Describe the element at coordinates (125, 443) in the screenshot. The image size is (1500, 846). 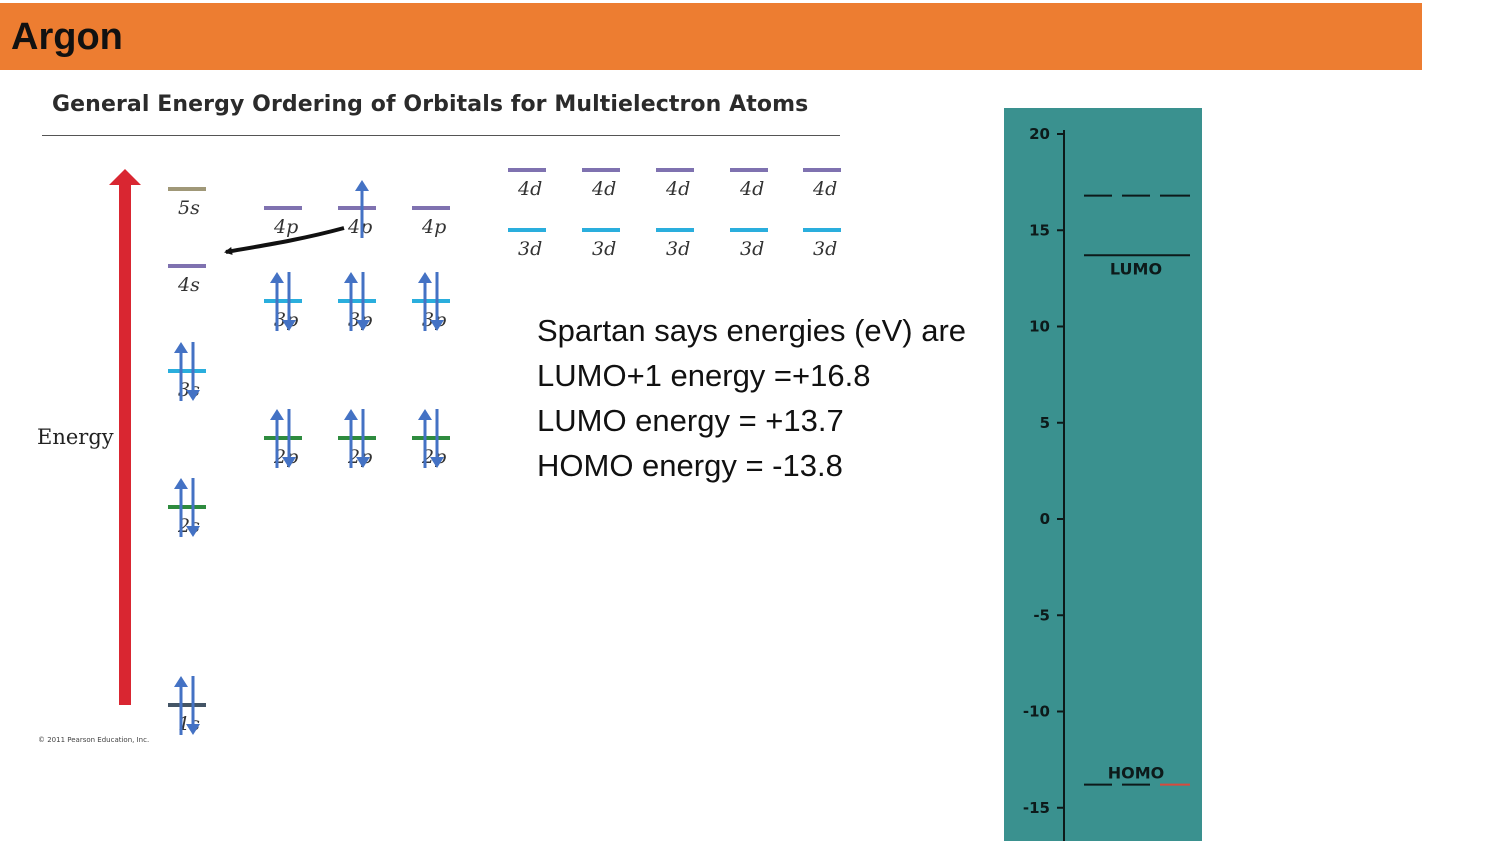
I see `energy-arrow-shaft` at that location.